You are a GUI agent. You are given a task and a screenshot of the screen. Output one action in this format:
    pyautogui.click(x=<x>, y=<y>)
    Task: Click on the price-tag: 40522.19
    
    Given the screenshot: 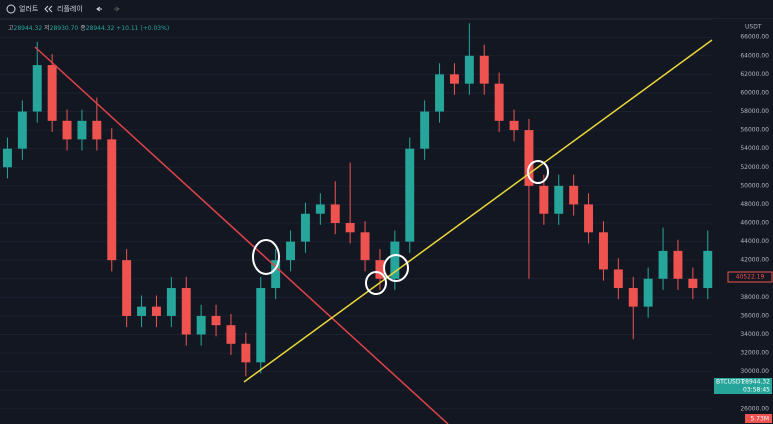 What is the action you would take?
    pyautogui.click(x=750, y=277)
    